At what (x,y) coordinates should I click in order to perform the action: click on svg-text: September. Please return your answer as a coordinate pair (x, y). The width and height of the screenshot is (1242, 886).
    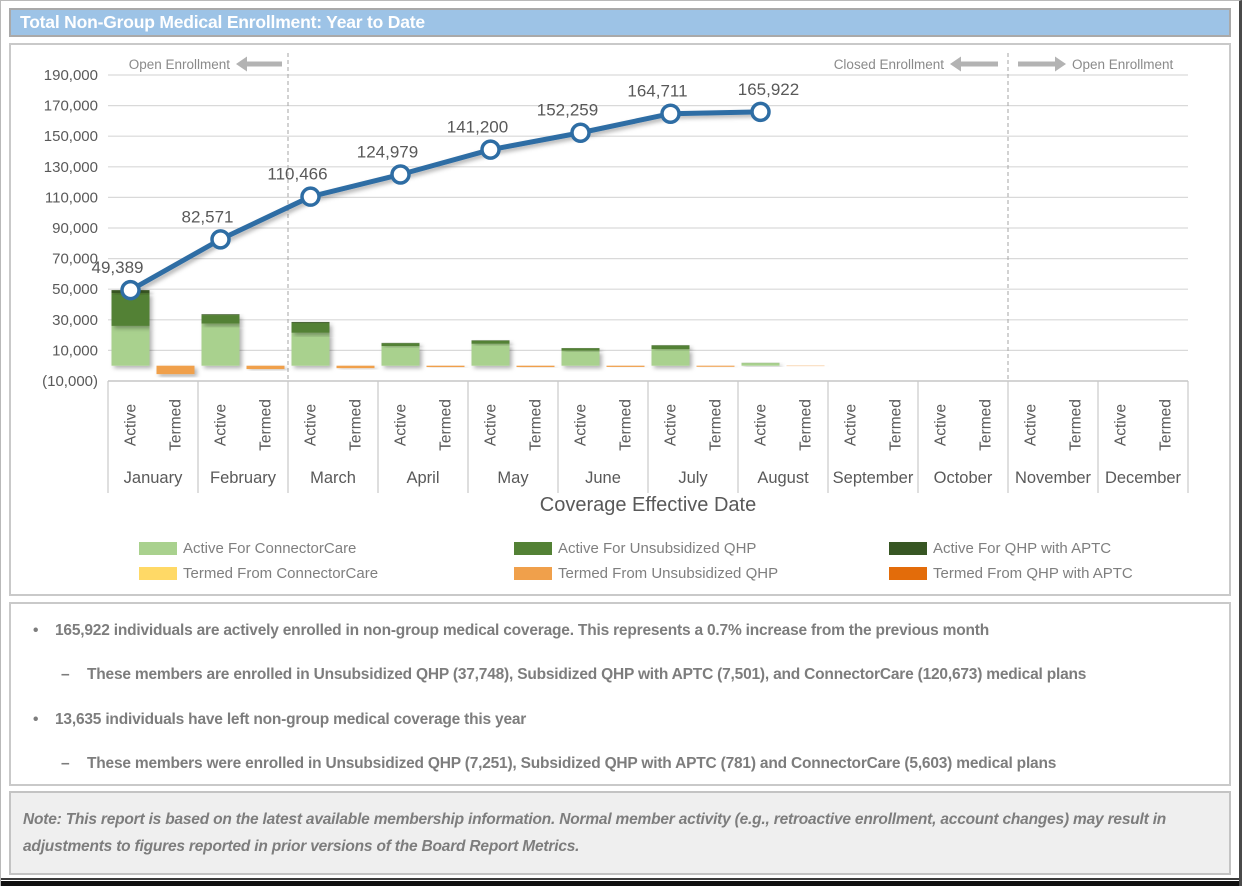
    Looking at the image, I should click on (873, 478).